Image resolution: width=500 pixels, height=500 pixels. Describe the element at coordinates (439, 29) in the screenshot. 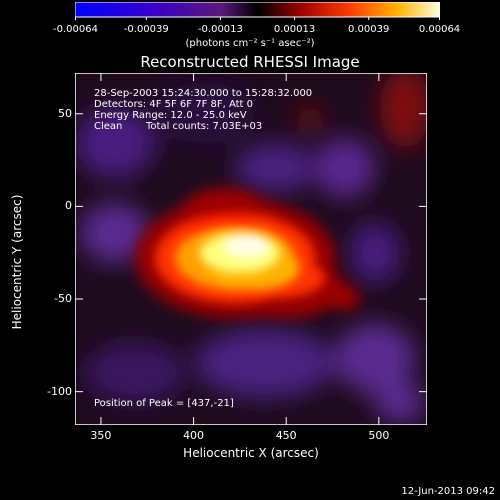

I see `colorbar-tick-label: 0.00064` at that location.